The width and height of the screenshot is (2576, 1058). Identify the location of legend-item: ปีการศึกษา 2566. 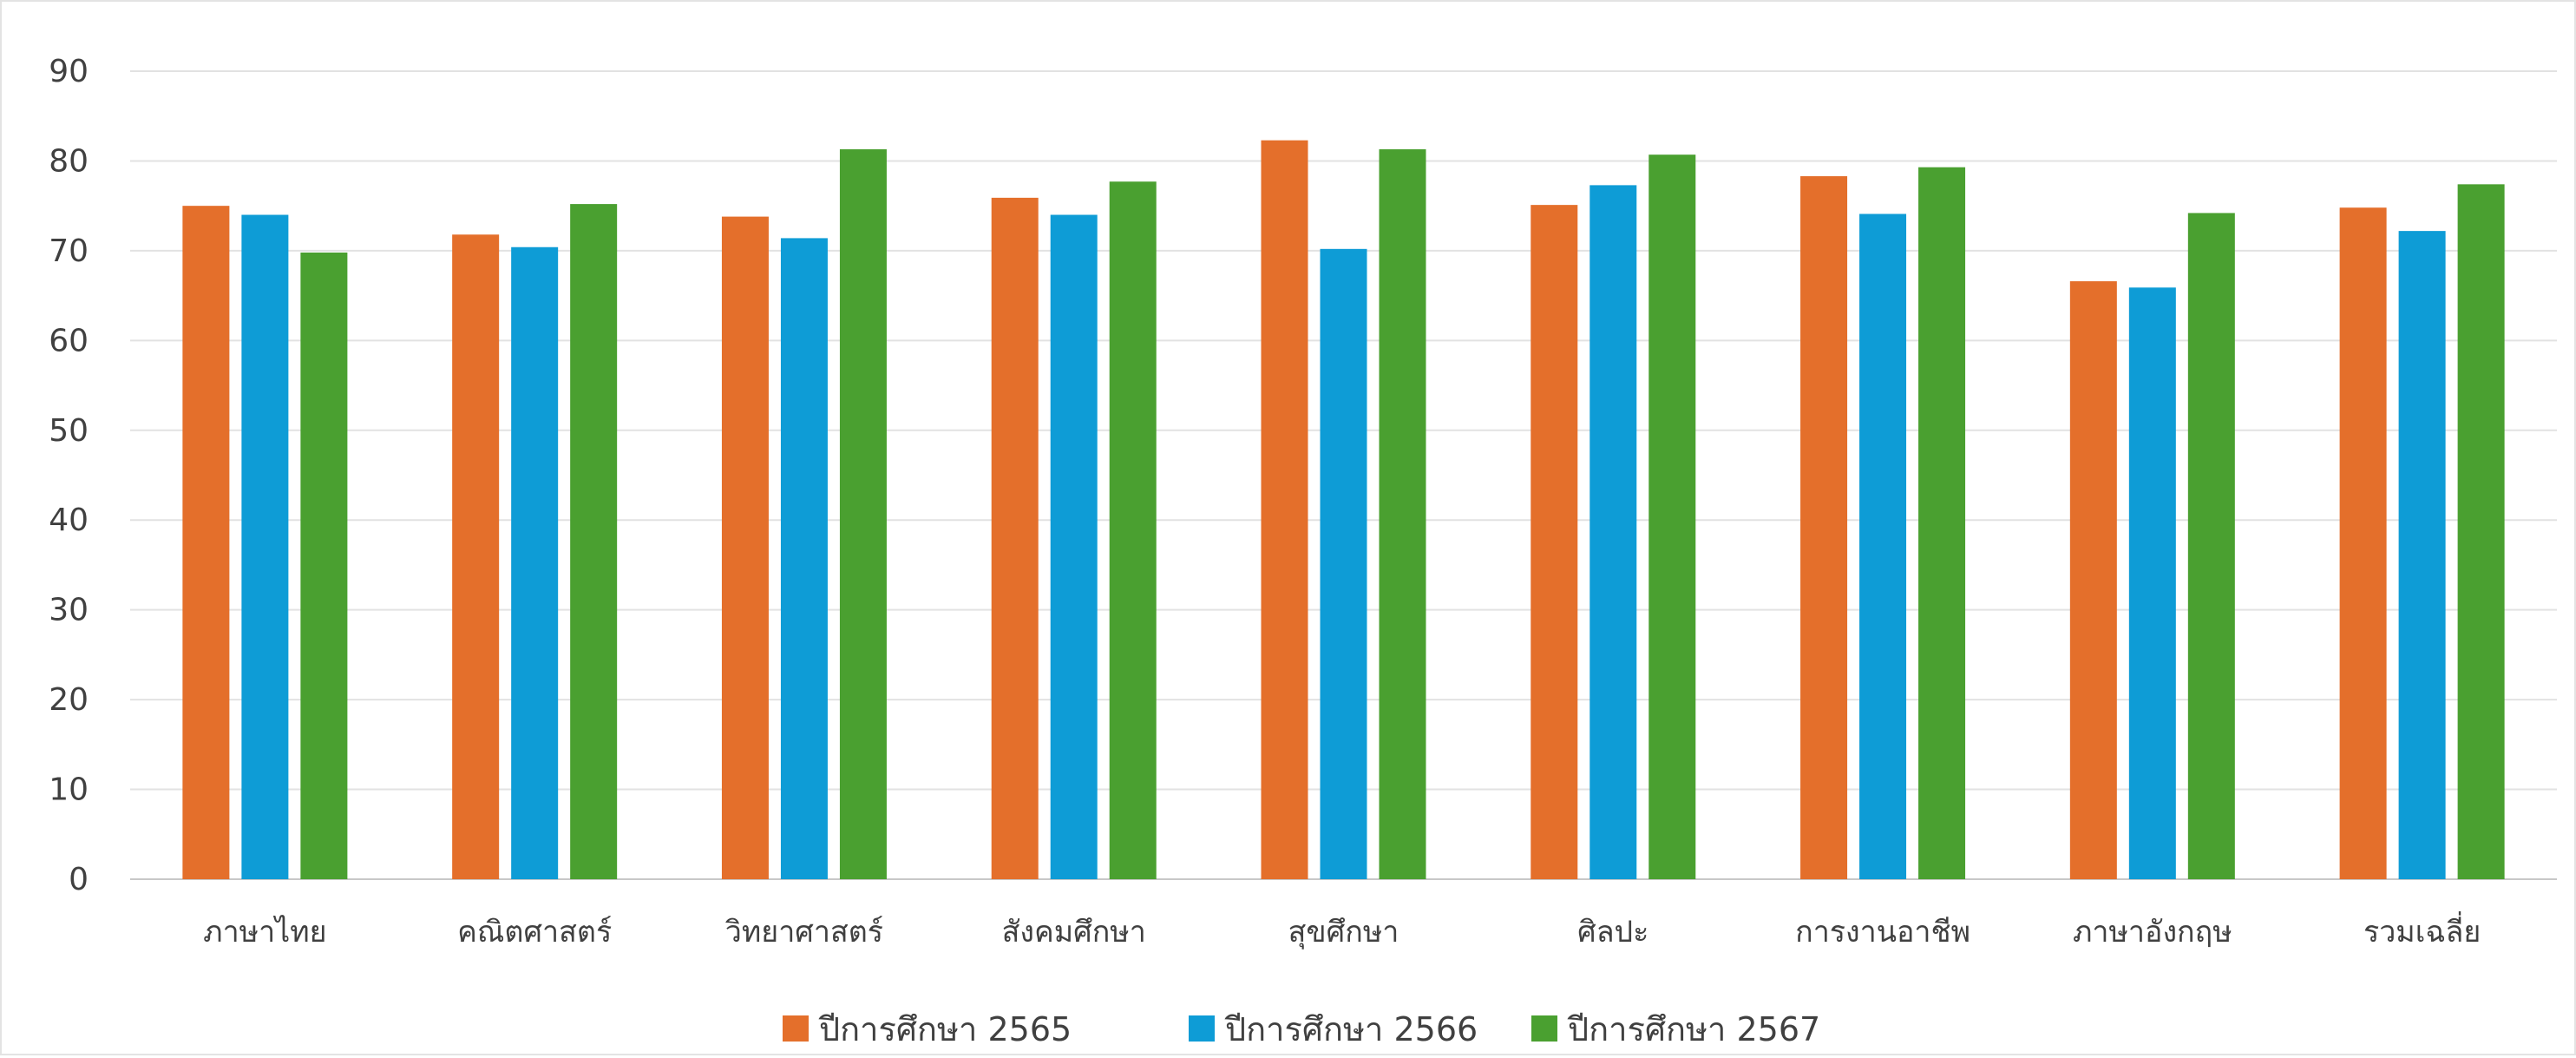
(1333, 1029).